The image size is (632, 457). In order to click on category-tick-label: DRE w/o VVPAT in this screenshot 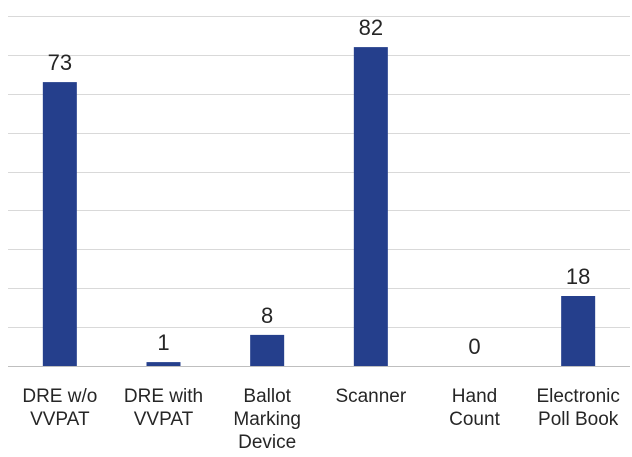, I will do `click(59, 408)`.